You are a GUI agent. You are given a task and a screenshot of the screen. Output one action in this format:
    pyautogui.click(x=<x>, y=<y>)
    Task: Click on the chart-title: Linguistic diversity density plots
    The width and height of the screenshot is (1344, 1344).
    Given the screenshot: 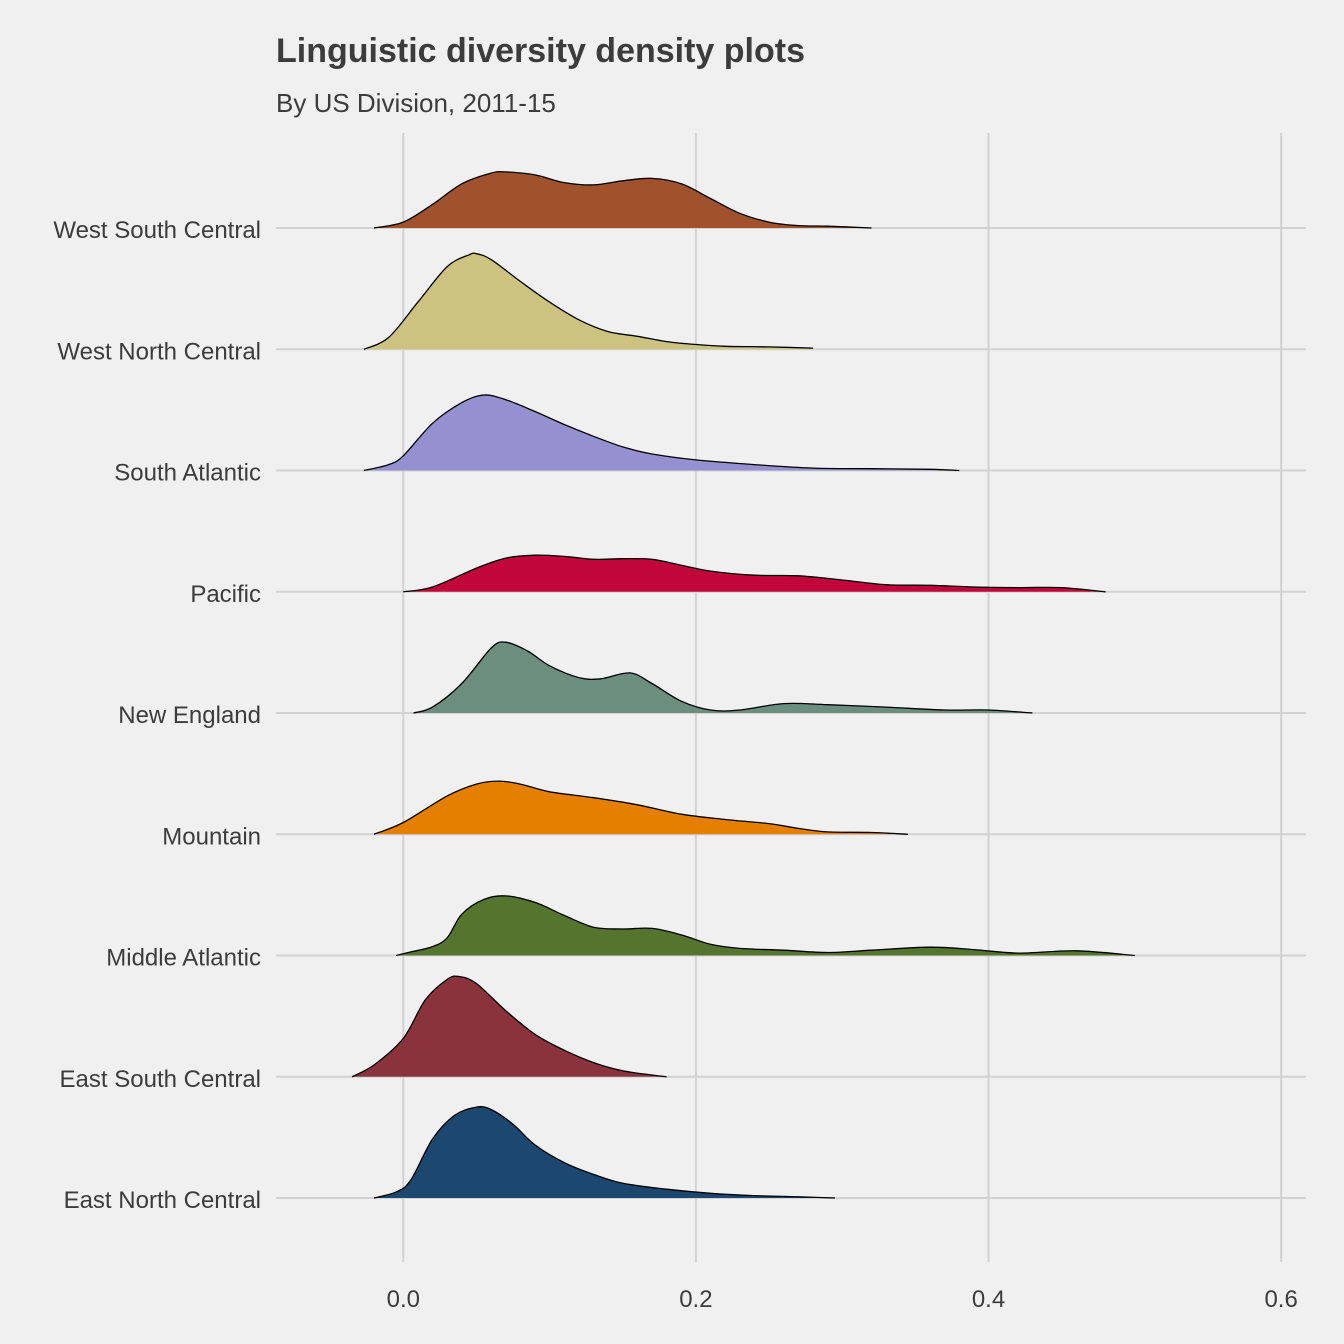 What is the action you would take?
    pyautogui.click(x=540, y=51)
    